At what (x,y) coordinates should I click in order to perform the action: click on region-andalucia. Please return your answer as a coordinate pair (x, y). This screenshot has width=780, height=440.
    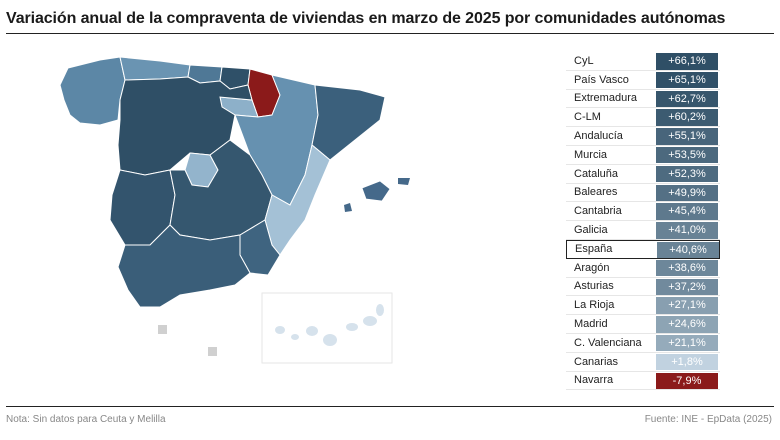
    Looking at the image, I should click on (184, 266).